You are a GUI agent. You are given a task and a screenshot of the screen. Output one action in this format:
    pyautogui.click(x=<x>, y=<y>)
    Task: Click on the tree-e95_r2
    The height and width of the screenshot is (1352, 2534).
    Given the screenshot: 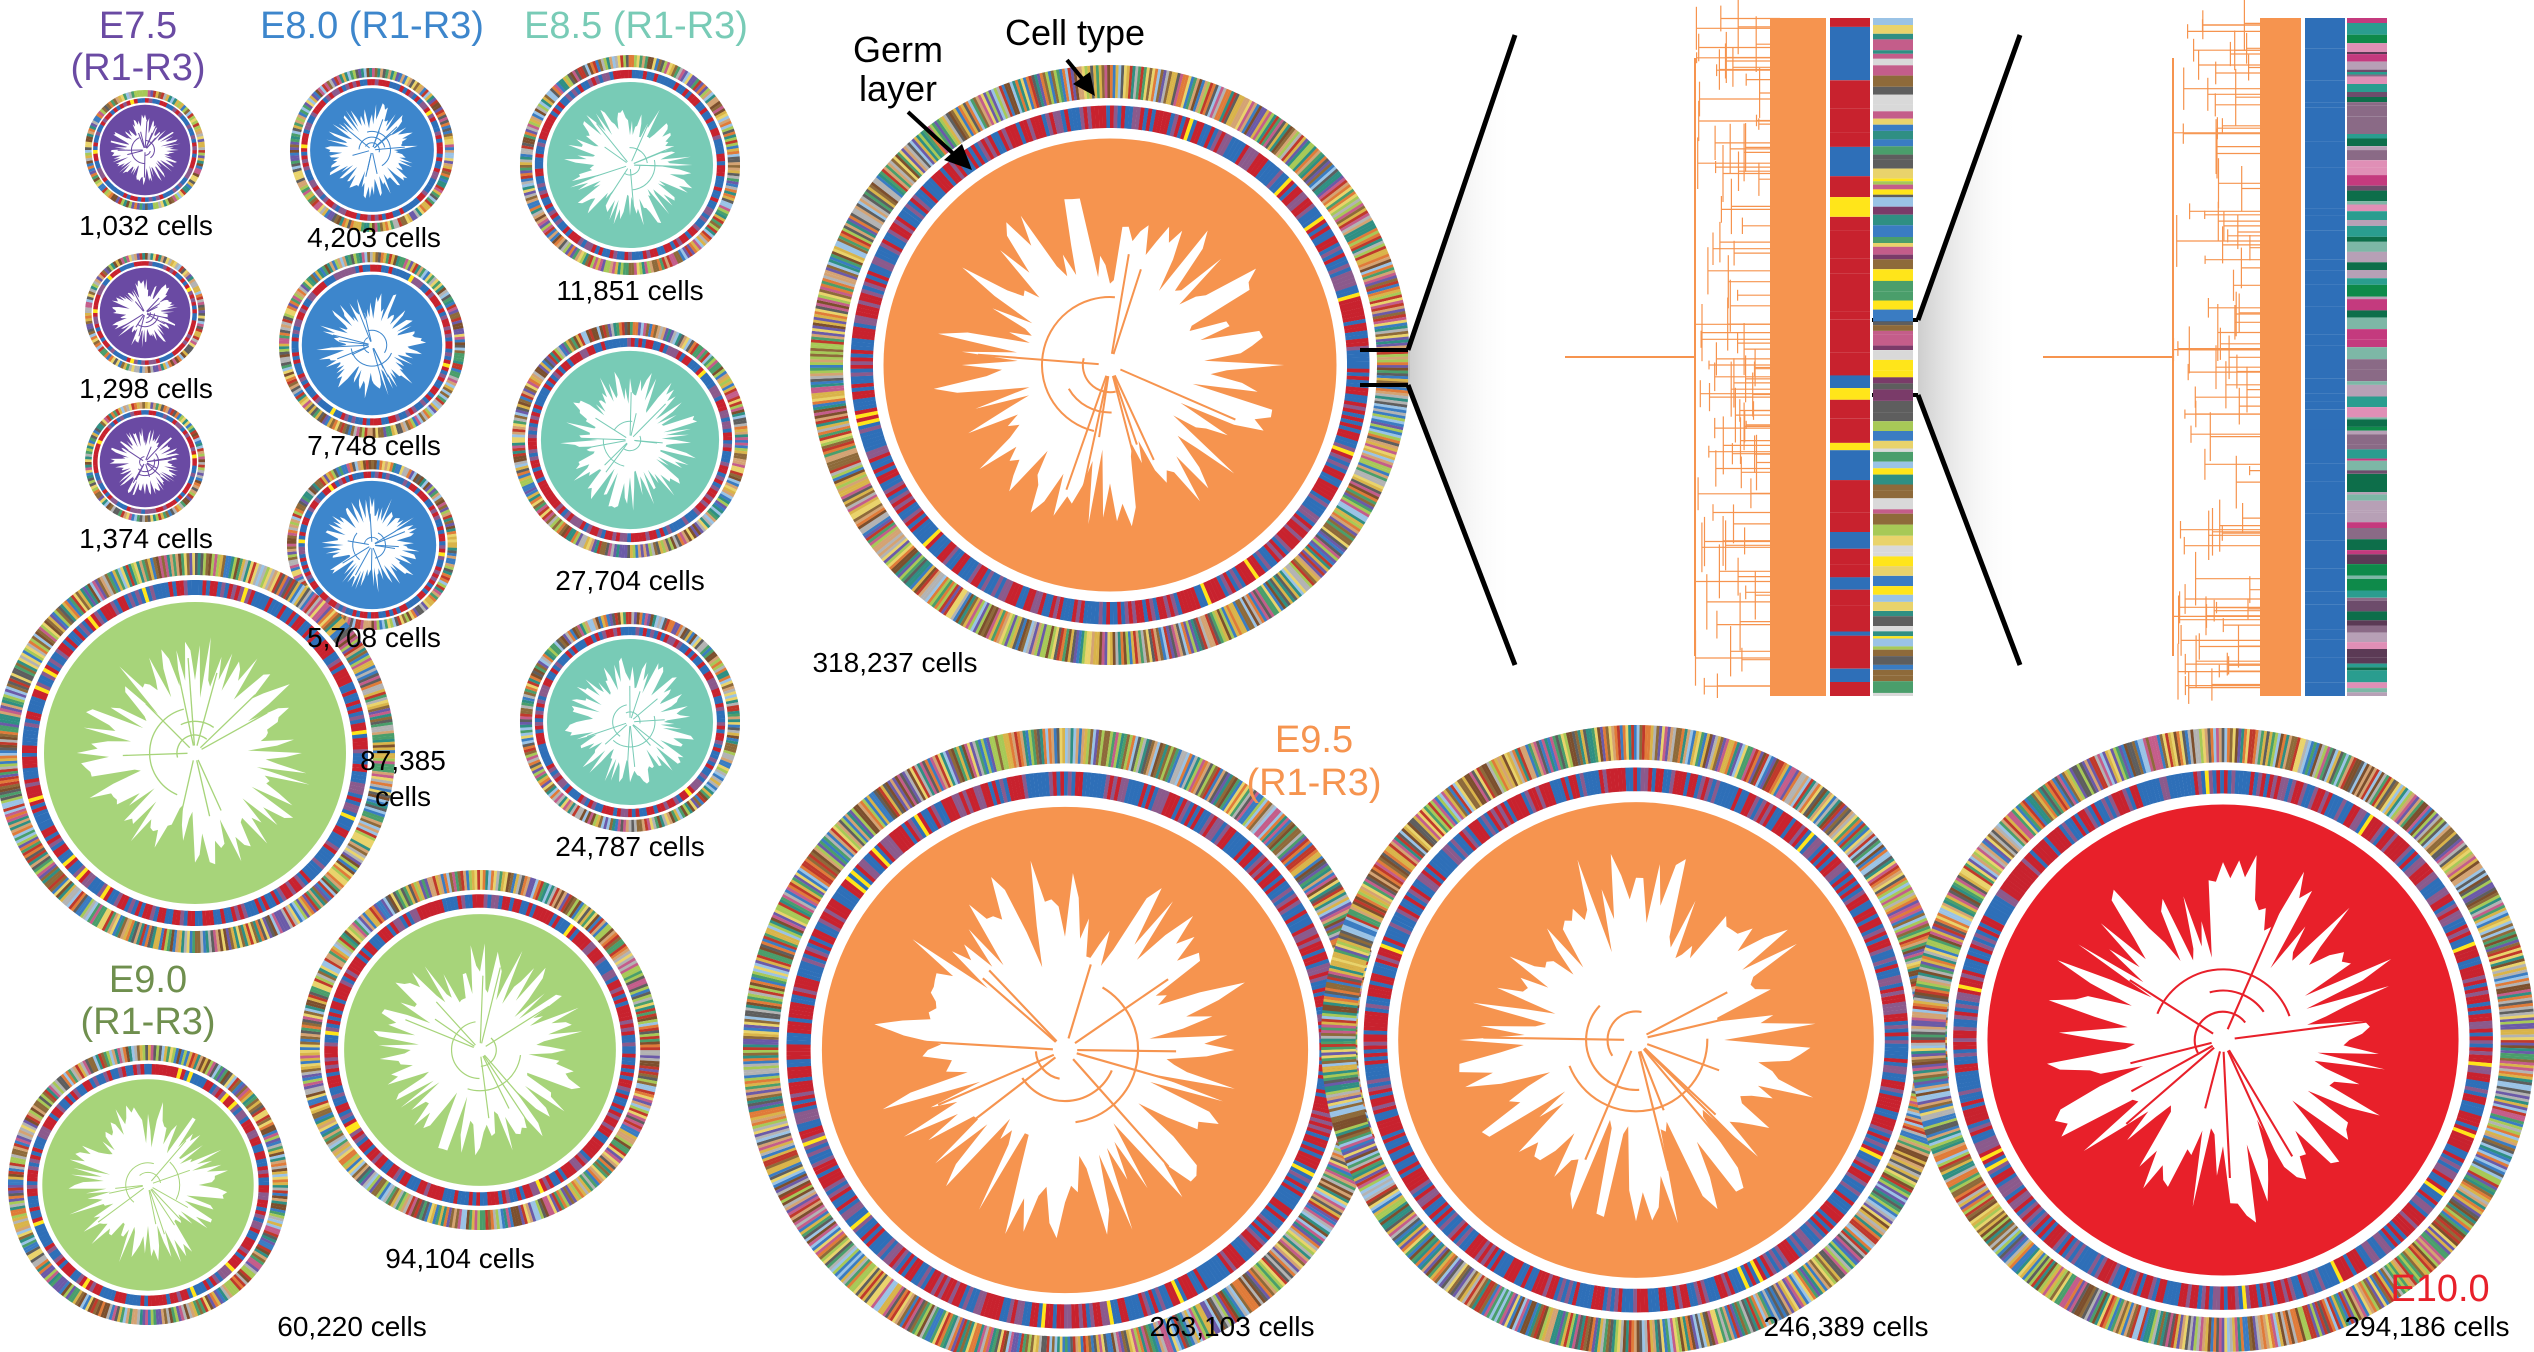 What is the action you would take?
    pyautogui.click(x=1065, y=1039)
    